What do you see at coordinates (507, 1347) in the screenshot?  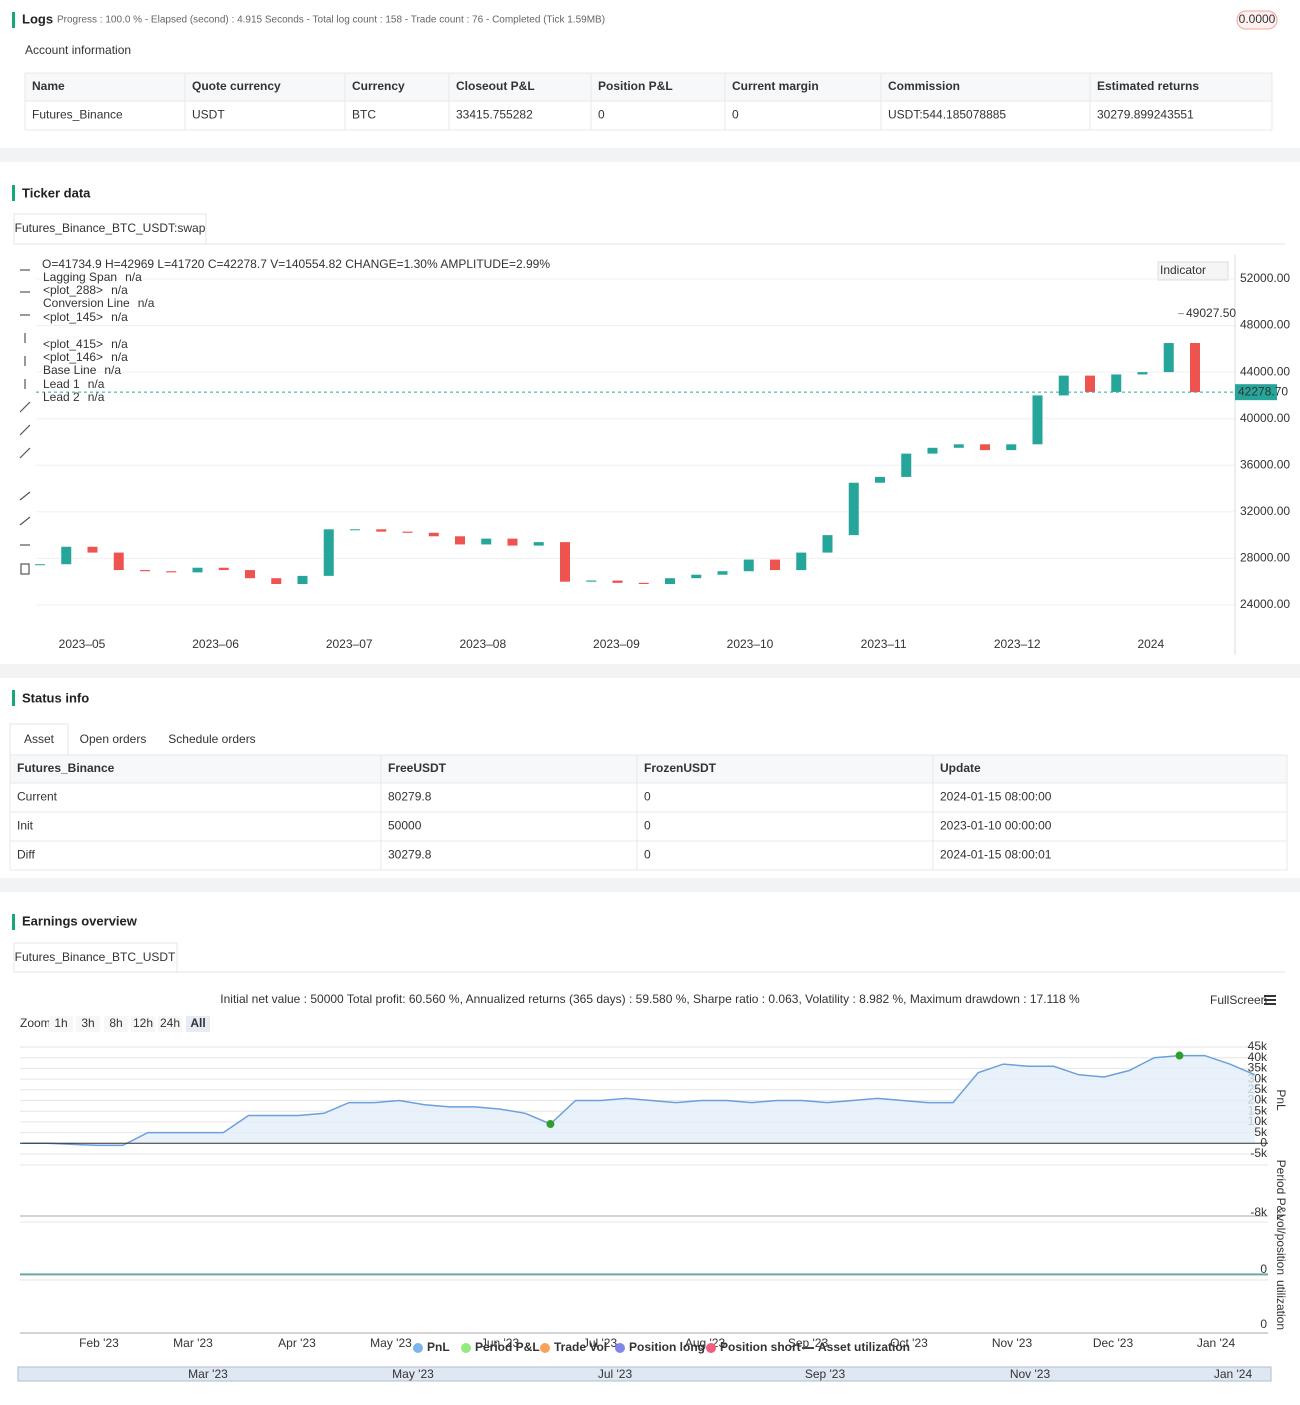 I see `legend-label: Period P&L` at bounding box center [507, 1347].